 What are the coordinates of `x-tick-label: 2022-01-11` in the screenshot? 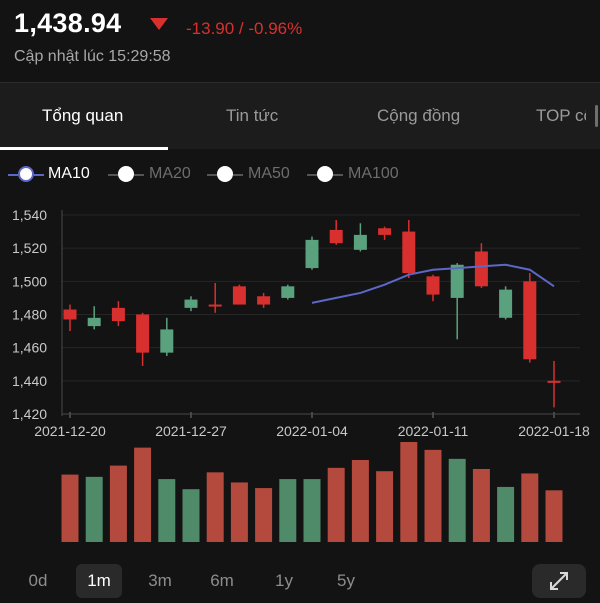 It's located at (433, 431).